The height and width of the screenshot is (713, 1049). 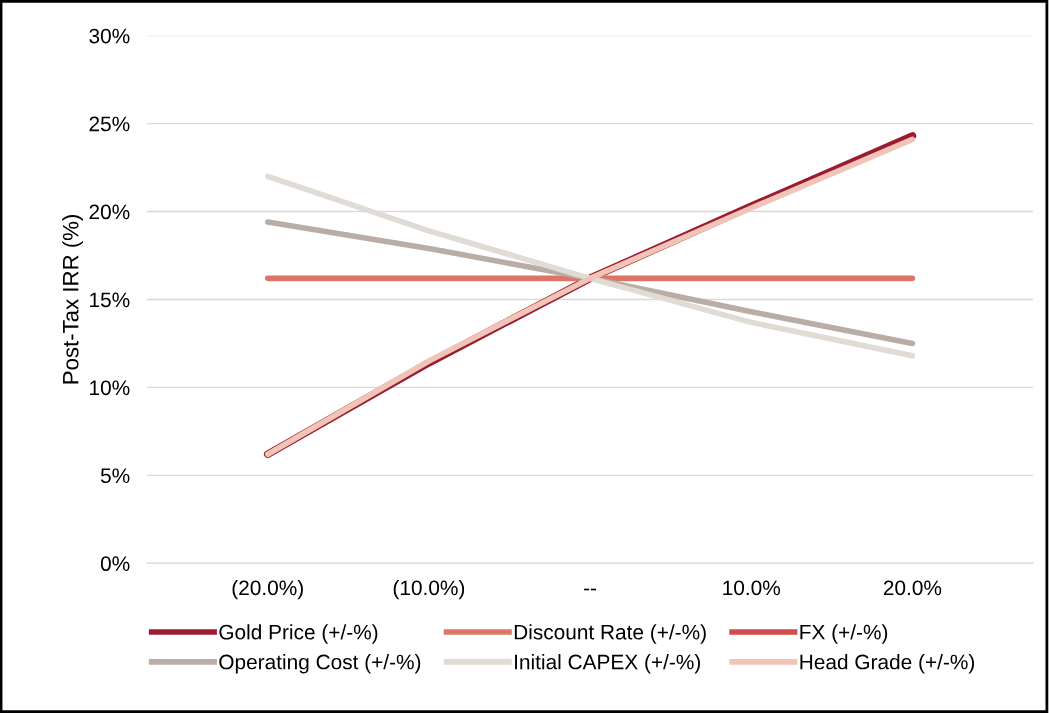 I want to click on y-tick-label: 30%, so click(x=109, y=36).